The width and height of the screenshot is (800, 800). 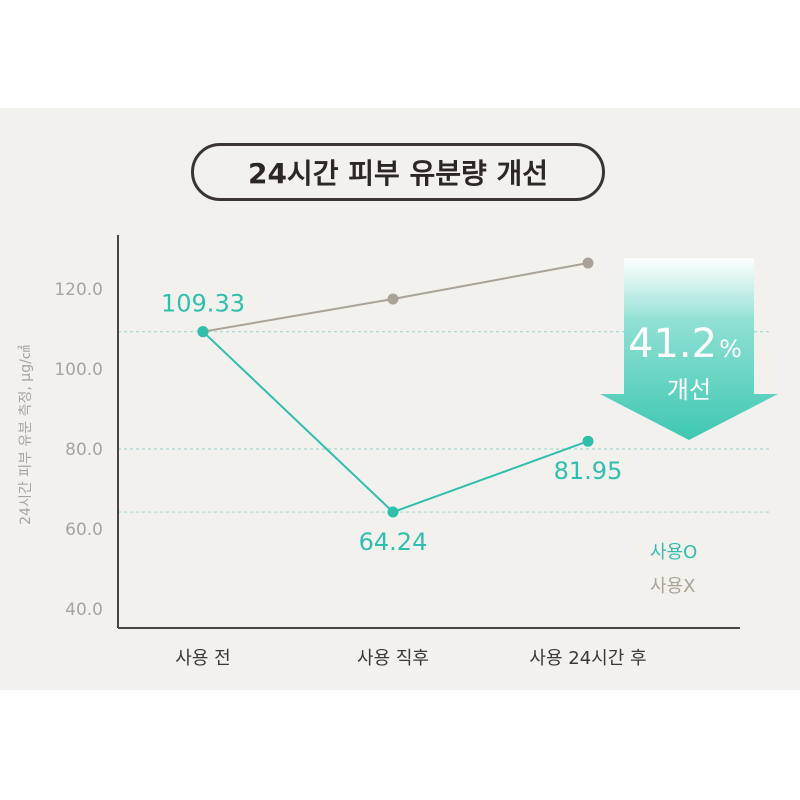 I want to click on y-tick-label: 60.0, so click(x=84, y=530).